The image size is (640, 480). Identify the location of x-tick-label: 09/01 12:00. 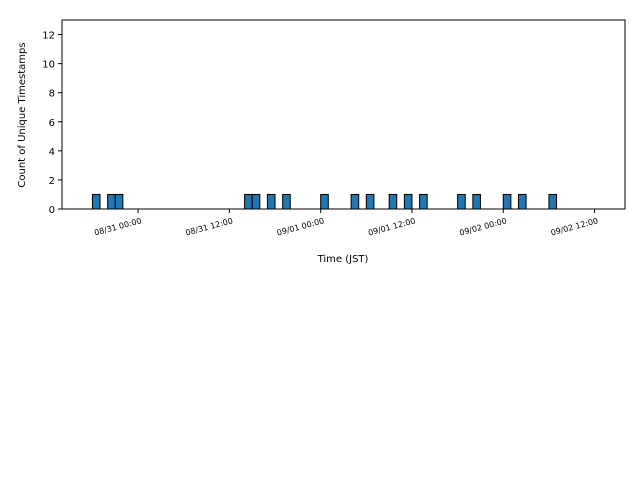
(391, 226).